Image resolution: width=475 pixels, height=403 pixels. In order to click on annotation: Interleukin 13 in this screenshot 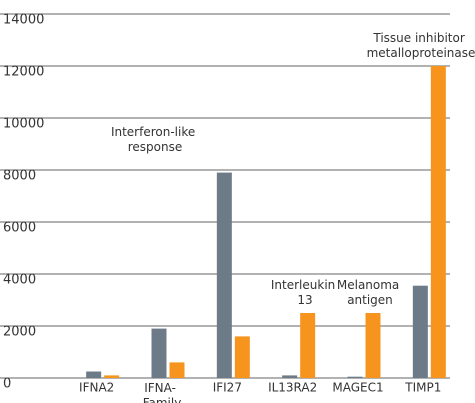, I will do `click(305, 292)`.